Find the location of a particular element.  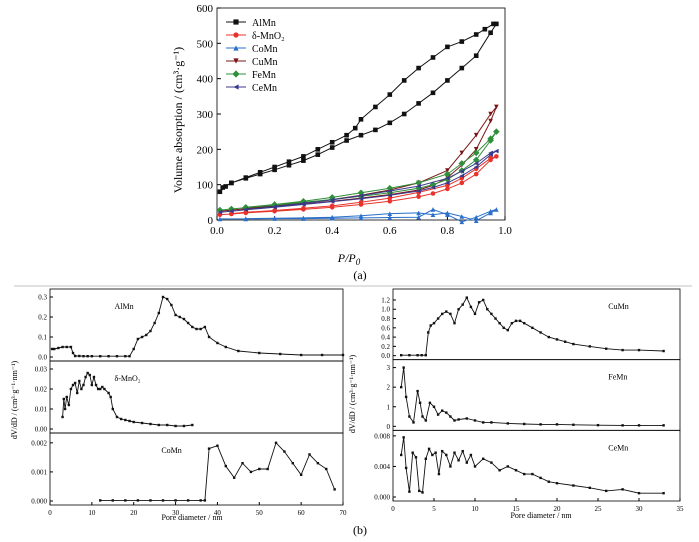

pore-y-tick-label: 0.01 is located at coordinates (41, 410).